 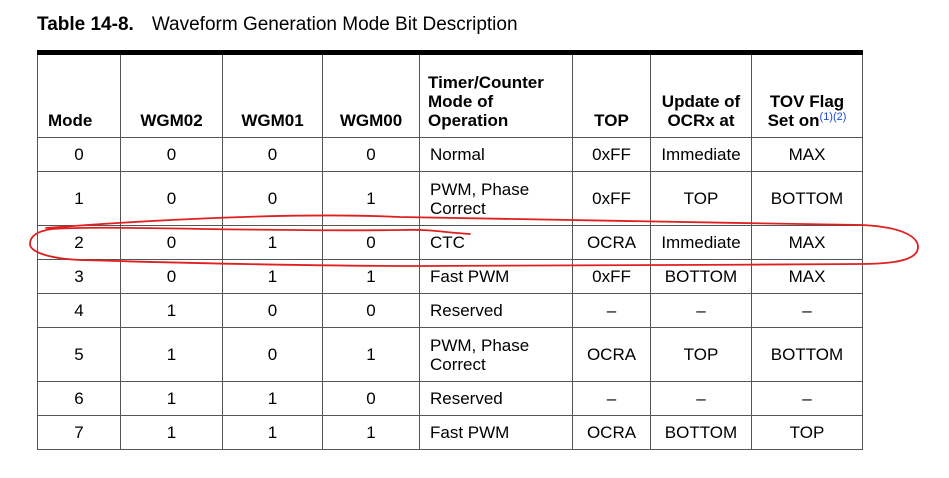 I want to click on cell-mode: 2, so click(x=79, y=242).